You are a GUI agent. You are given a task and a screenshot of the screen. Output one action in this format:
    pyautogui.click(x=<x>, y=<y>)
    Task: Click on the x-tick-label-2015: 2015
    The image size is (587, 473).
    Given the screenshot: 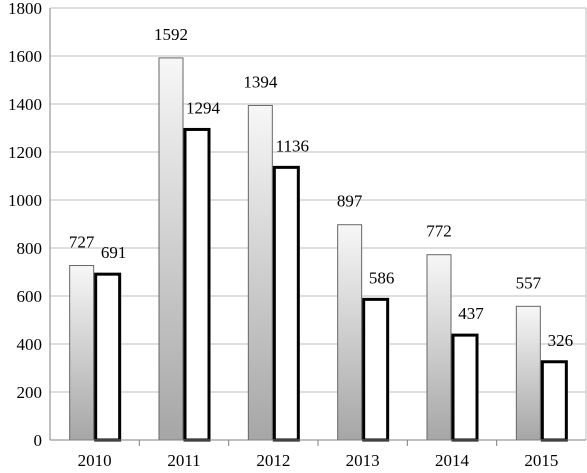 What is the action you would take?
    pyautogui.click(x=541, y=460)
    